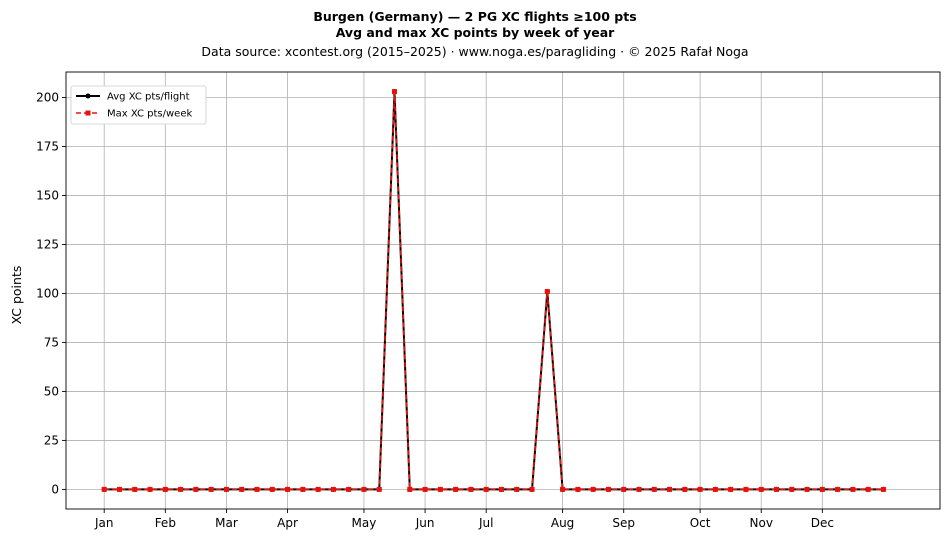  What do you see at coordinates (822, 523) in the screenshot?
I see `x-tick-label-dec: Dec` at bounding box center [822, 523].